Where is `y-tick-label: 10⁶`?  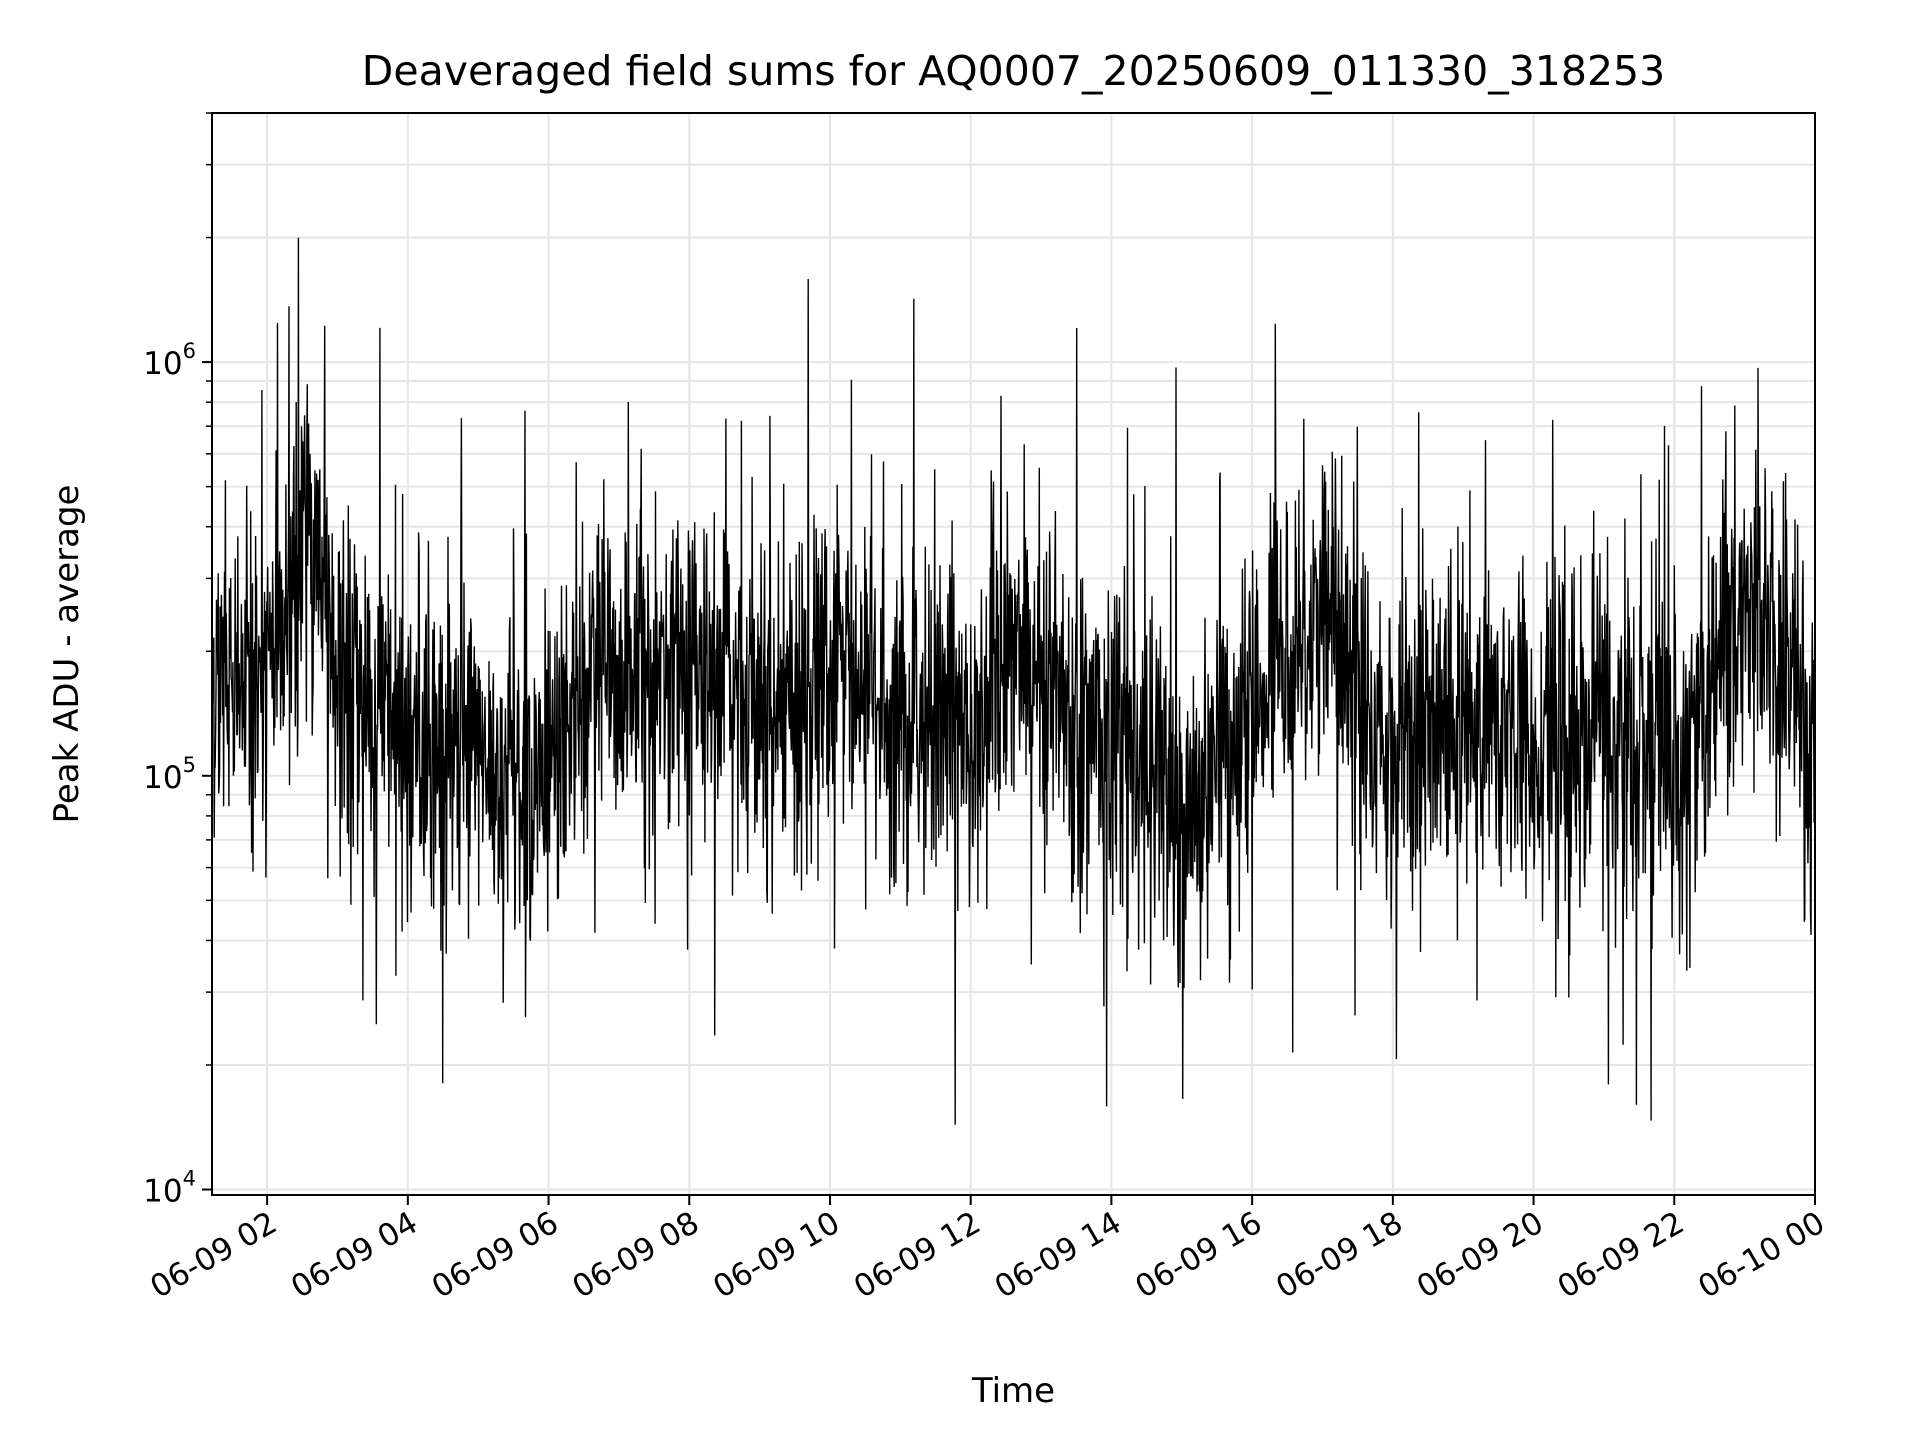 y-tick-label: 10⁶ is located at coordinates (169, 360).